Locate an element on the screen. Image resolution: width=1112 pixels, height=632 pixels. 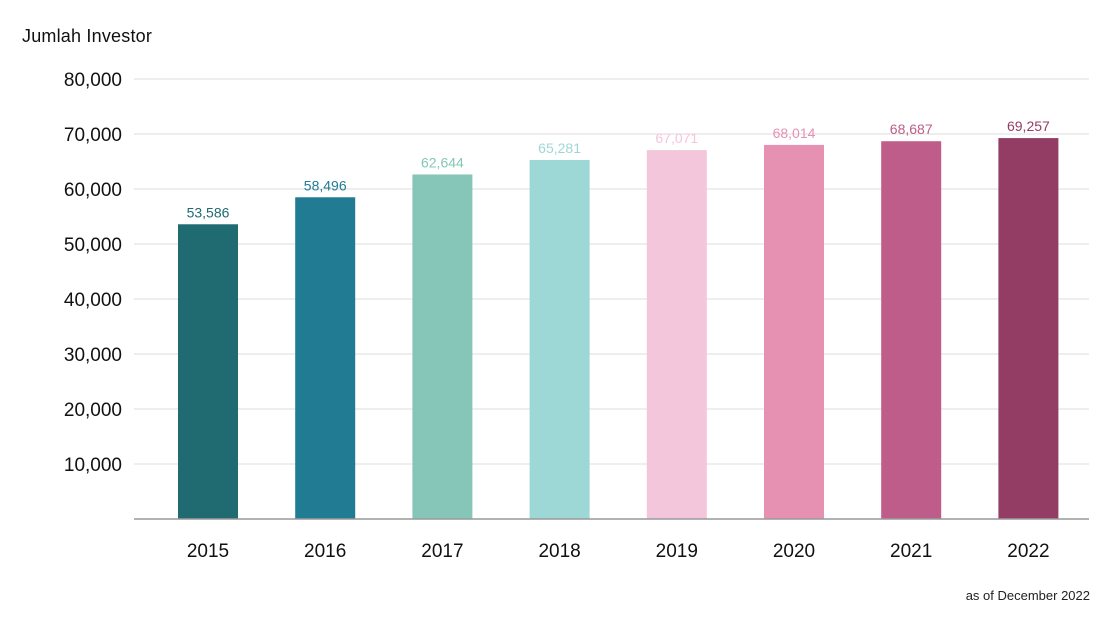
x-tick-label: 2020 is located at coordinates (794, 551).